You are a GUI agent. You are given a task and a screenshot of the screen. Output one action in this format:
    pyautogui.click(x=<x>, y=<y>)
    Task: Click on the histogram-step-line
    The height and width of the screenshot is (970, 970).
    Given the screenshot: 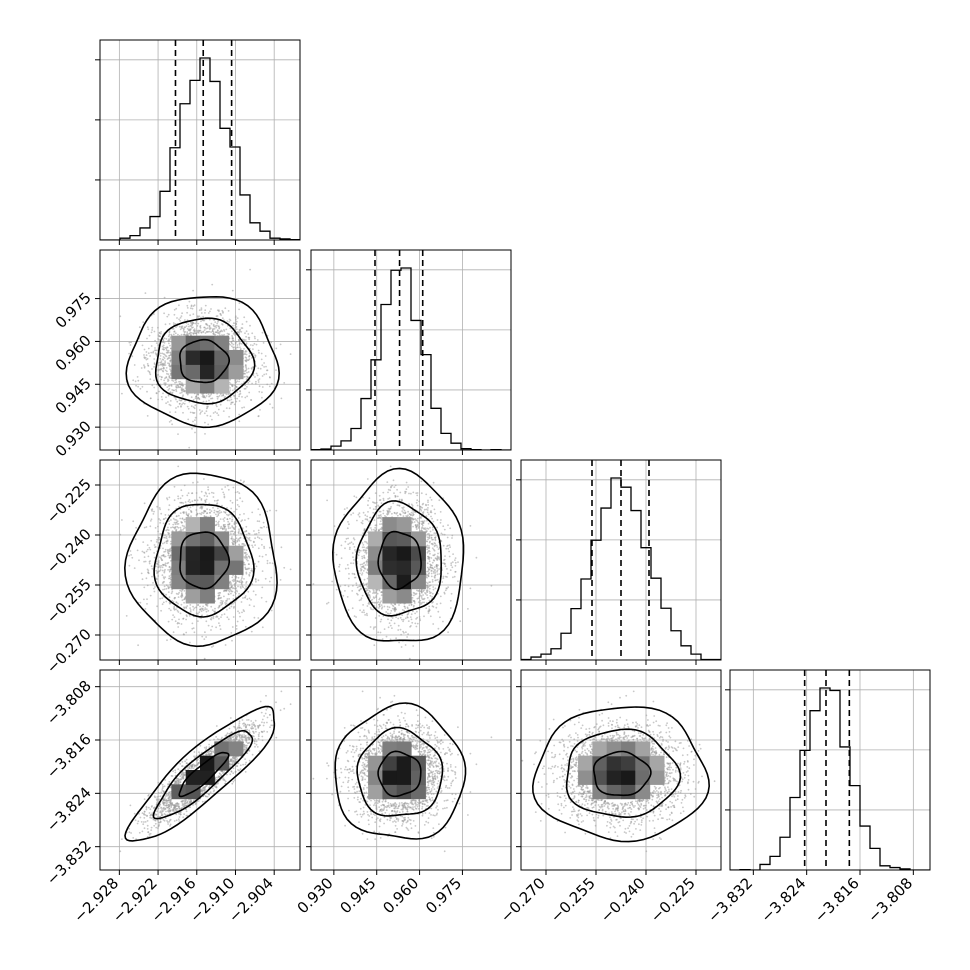 What is the action you would take?
    pyautogui.click(x=200, y=148)
    